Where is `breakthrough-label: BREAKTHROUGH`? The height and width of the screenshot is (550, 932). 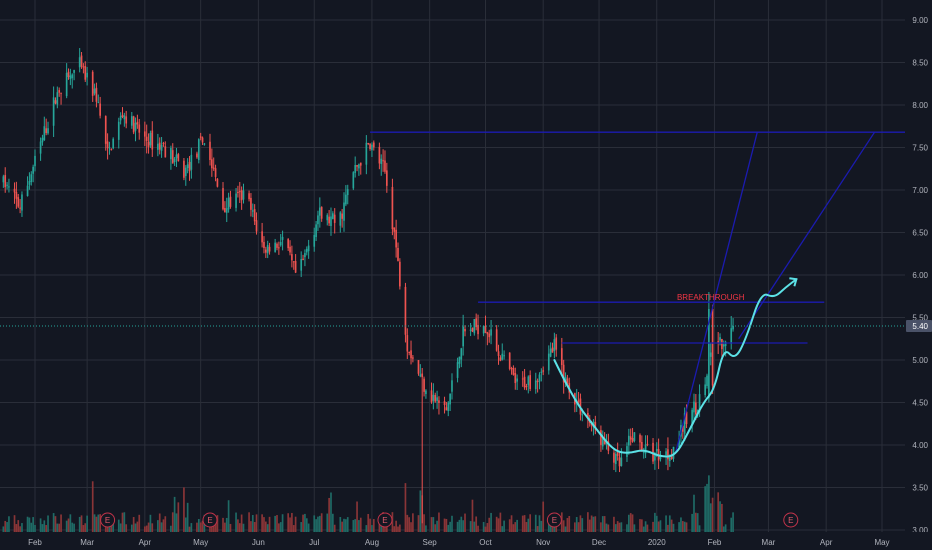
breakthrough-label: BREAKTHROUGH is located at coordinates (711, 297).